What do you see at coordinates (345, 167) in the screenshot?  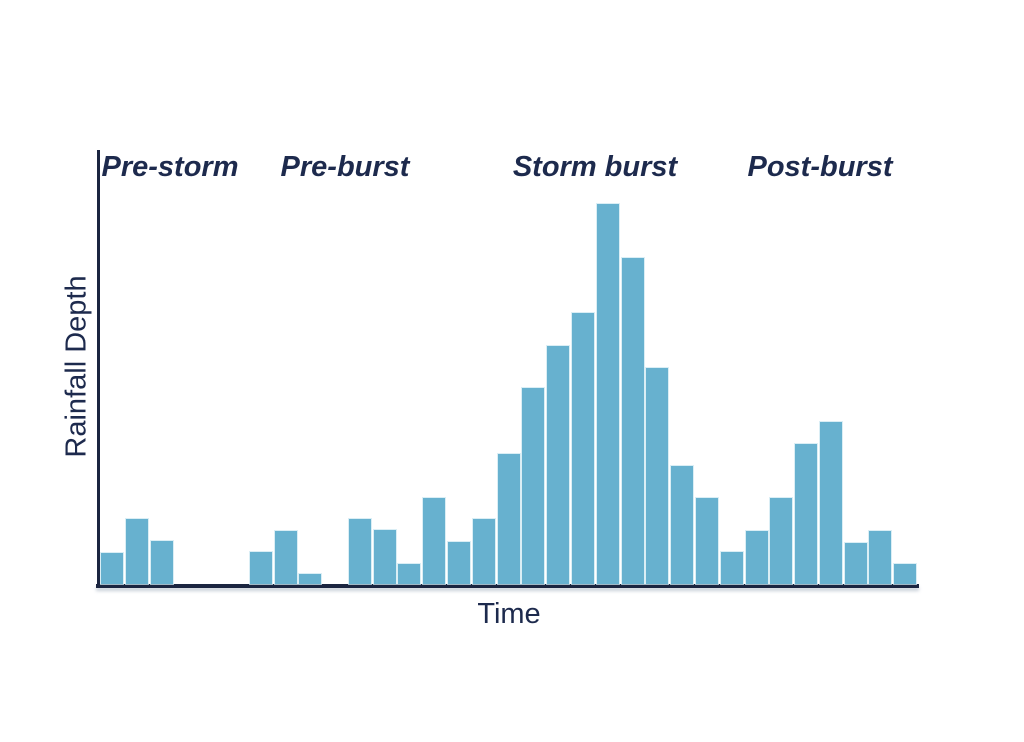 I see `phase-label-pre-burst: Pre-burst` at bounding box center [345, 167].